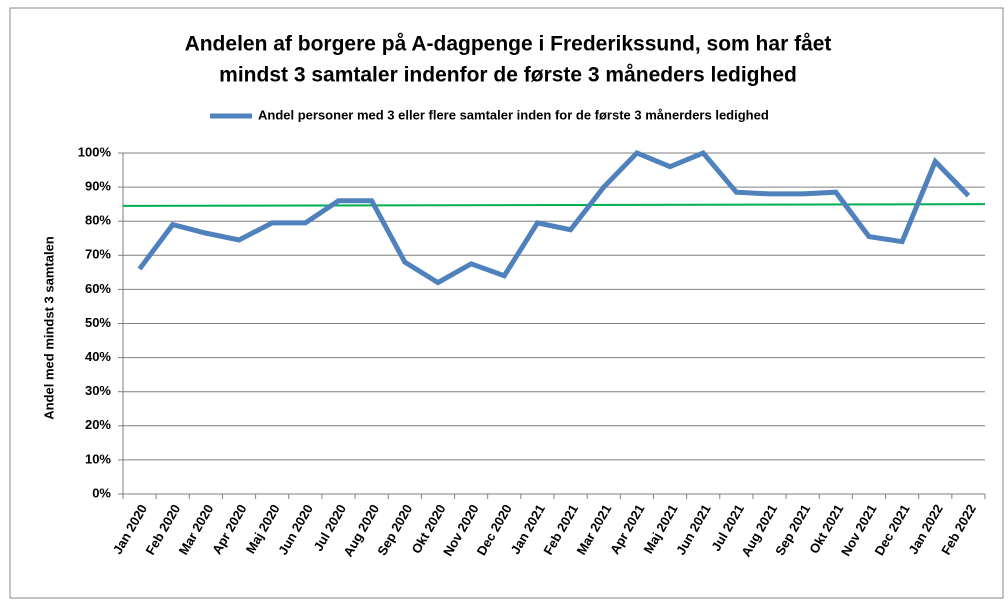 The width and height of the screenshot is (1008, 603). I want to click on y-axis-label: Andel med mindst 3 samtalen, so click(48, 328).